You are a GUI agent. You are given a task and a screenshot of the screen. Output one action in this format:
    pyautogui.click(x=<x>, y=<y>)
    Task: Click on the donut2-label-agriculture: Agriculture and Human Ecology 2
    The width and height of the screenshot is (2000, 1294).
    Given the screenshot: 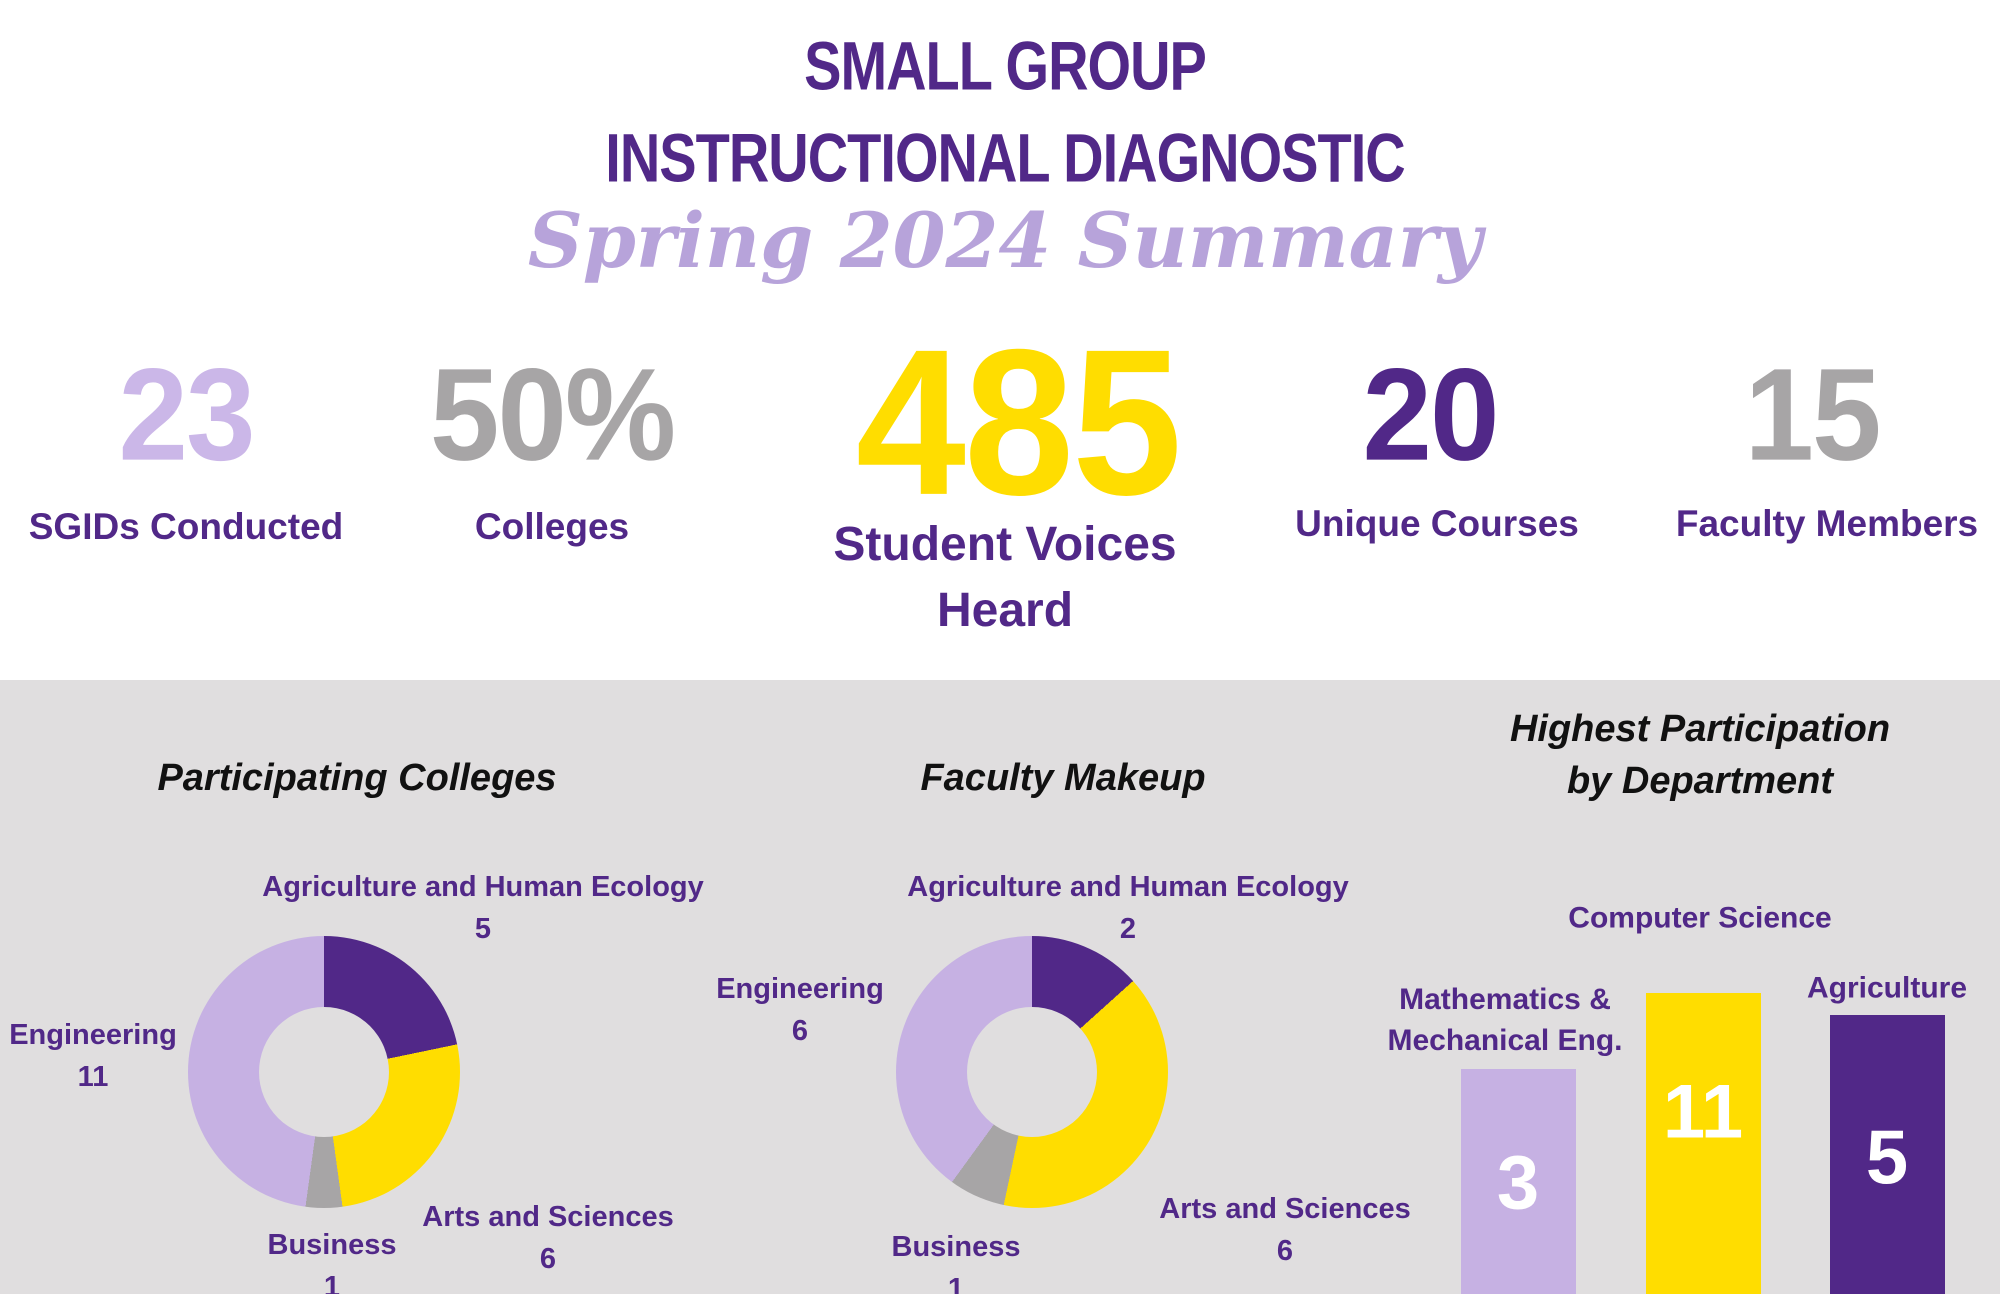 What is the action you would take?
    pyautogui.click(x=1128, y=908)
    